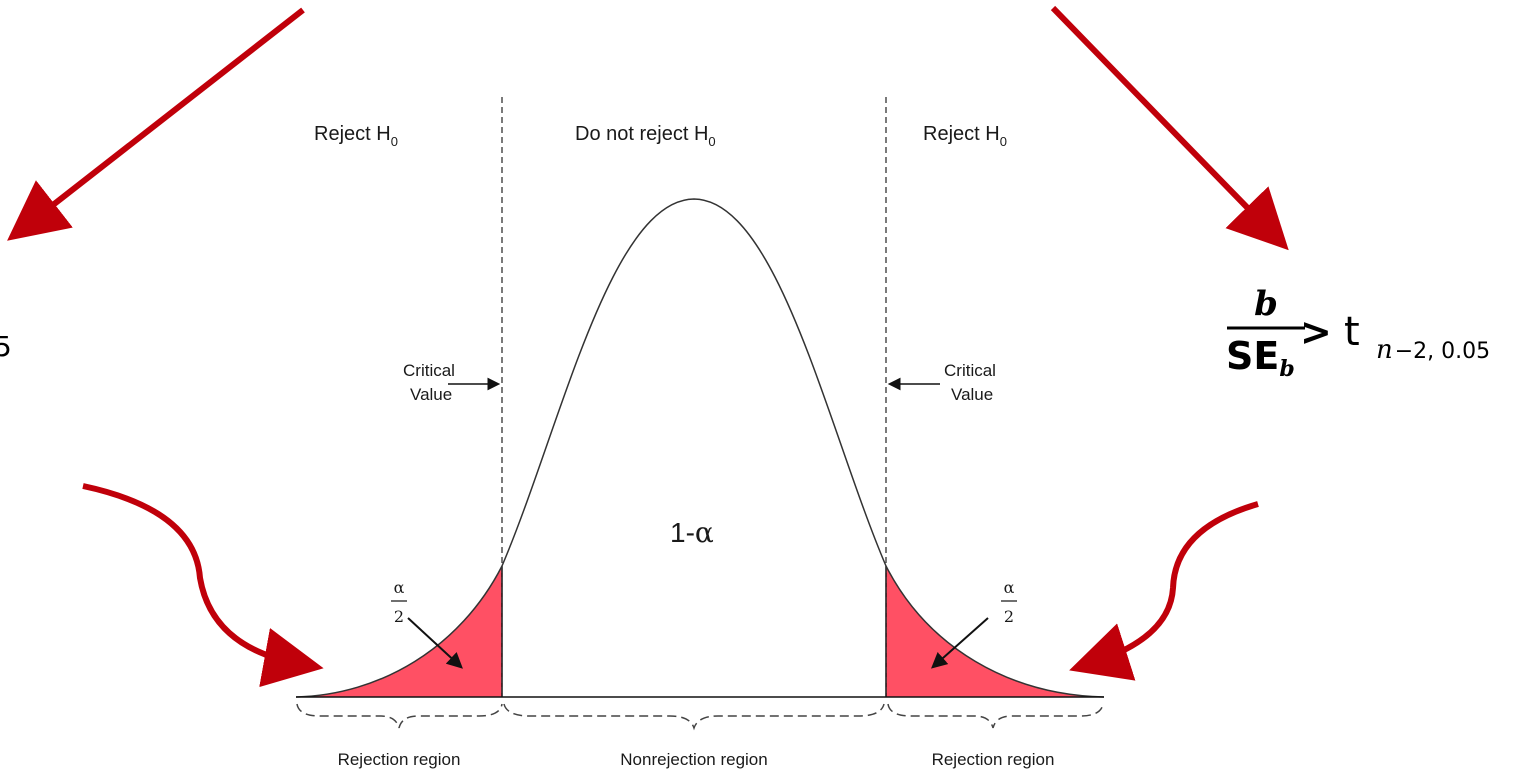  What do you see at coordinates (156, 124) in the screenshot?
I see `top-left-red-arrow` at bounding box center [156, 124].